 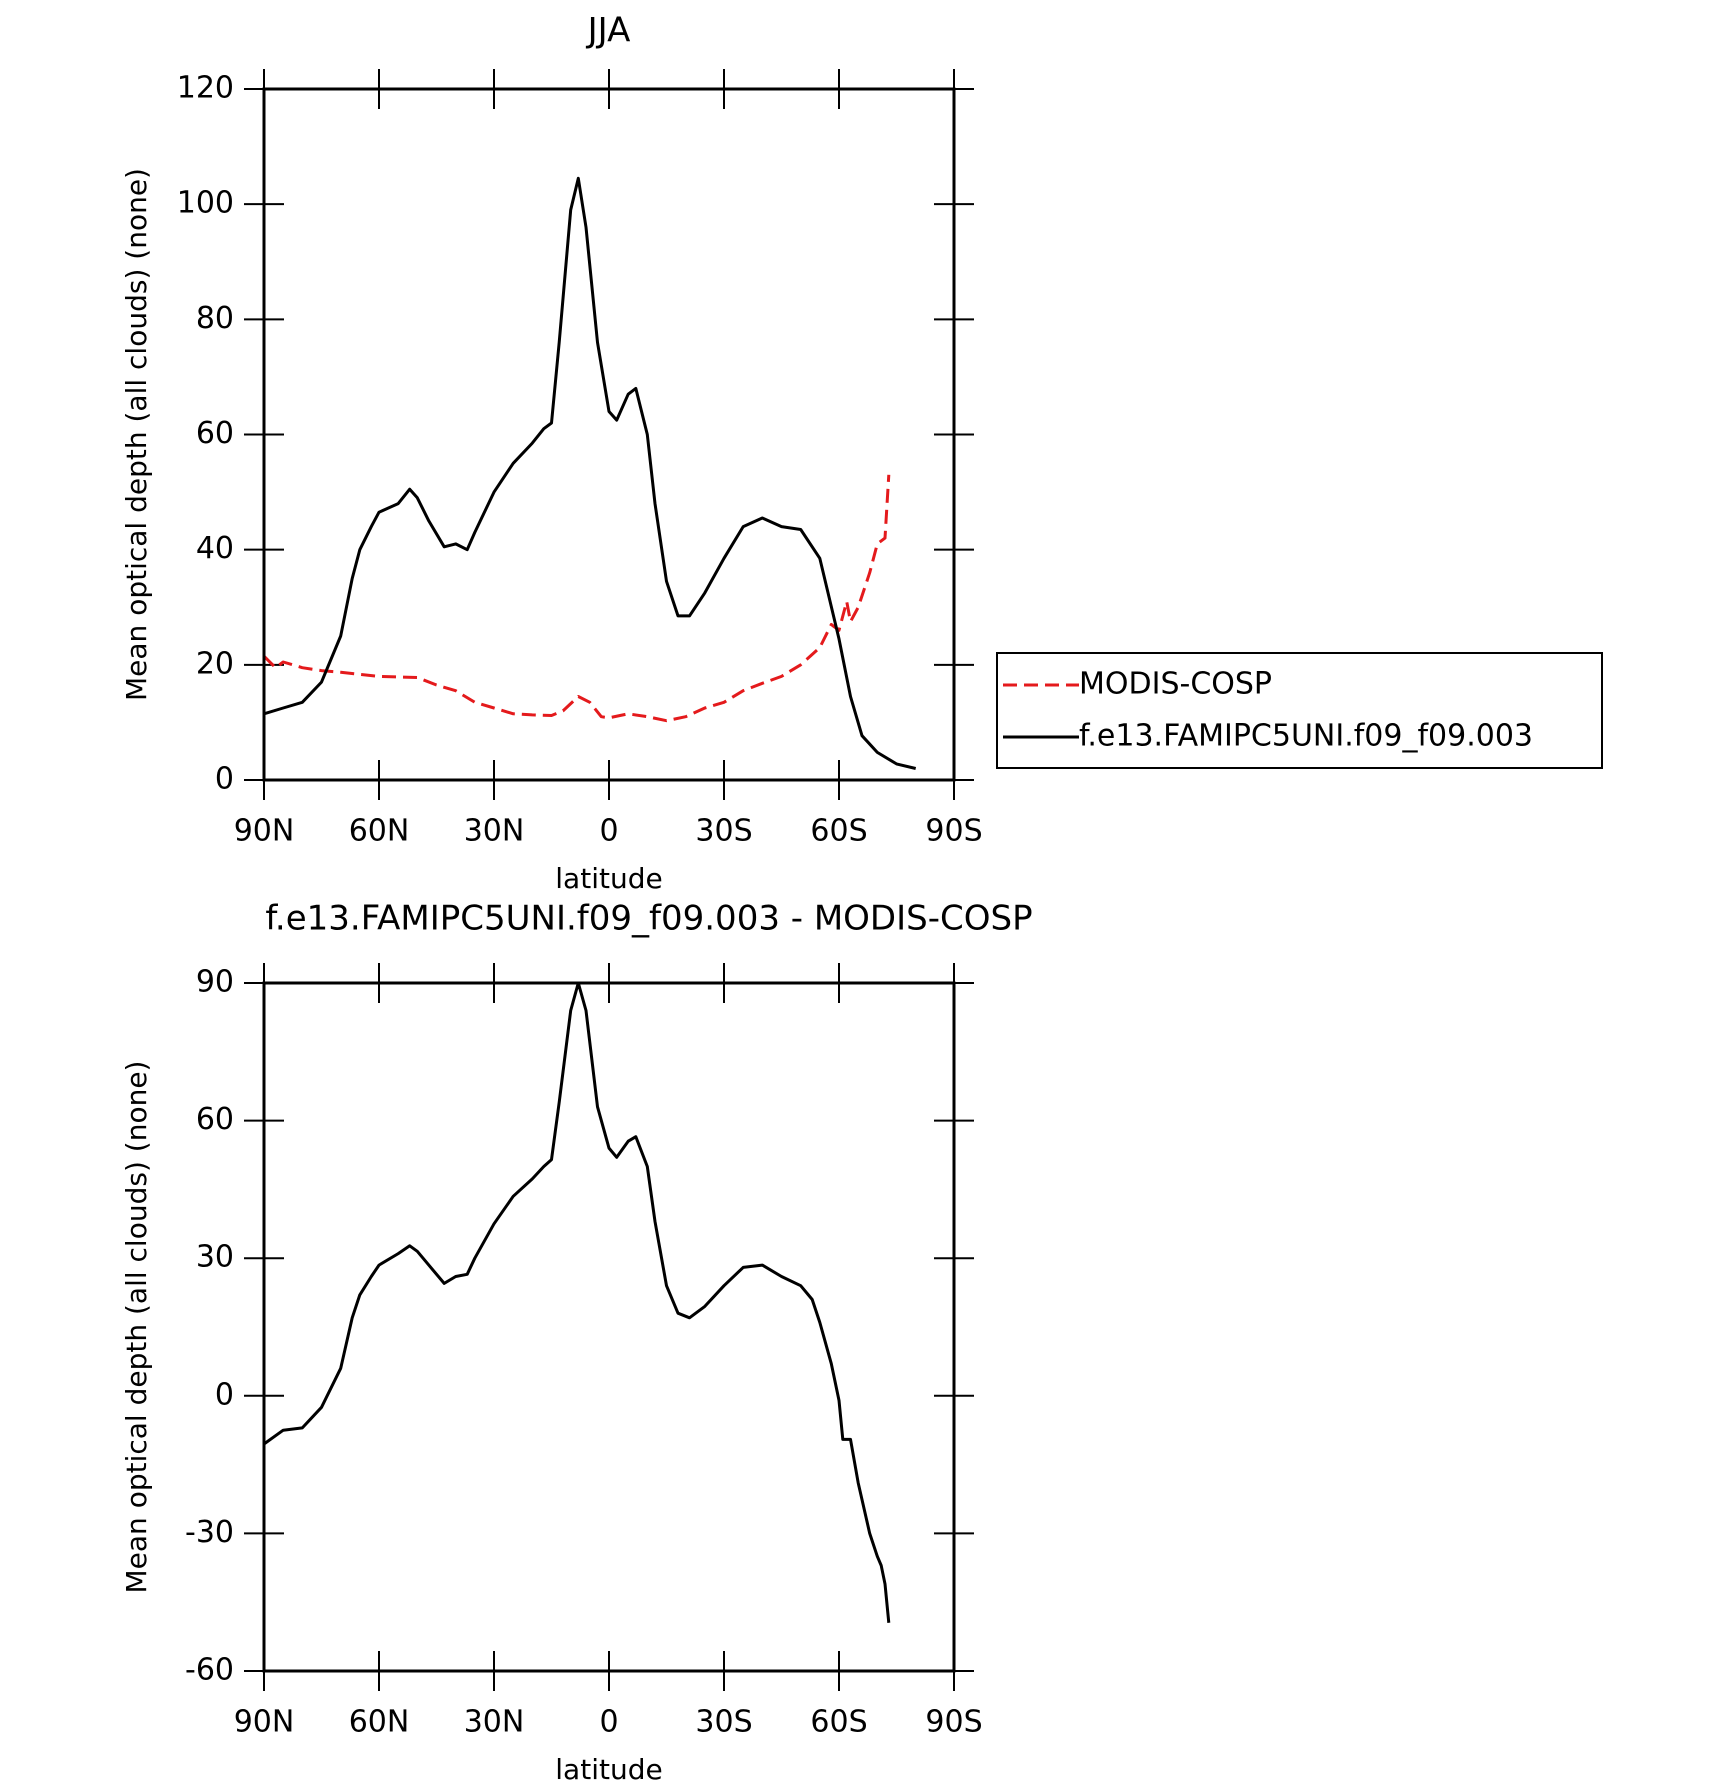 What do you see at coordinates (205, 88) in the screenshot?
I see `y-tick-label: 120` at bounding box center [205, 88].